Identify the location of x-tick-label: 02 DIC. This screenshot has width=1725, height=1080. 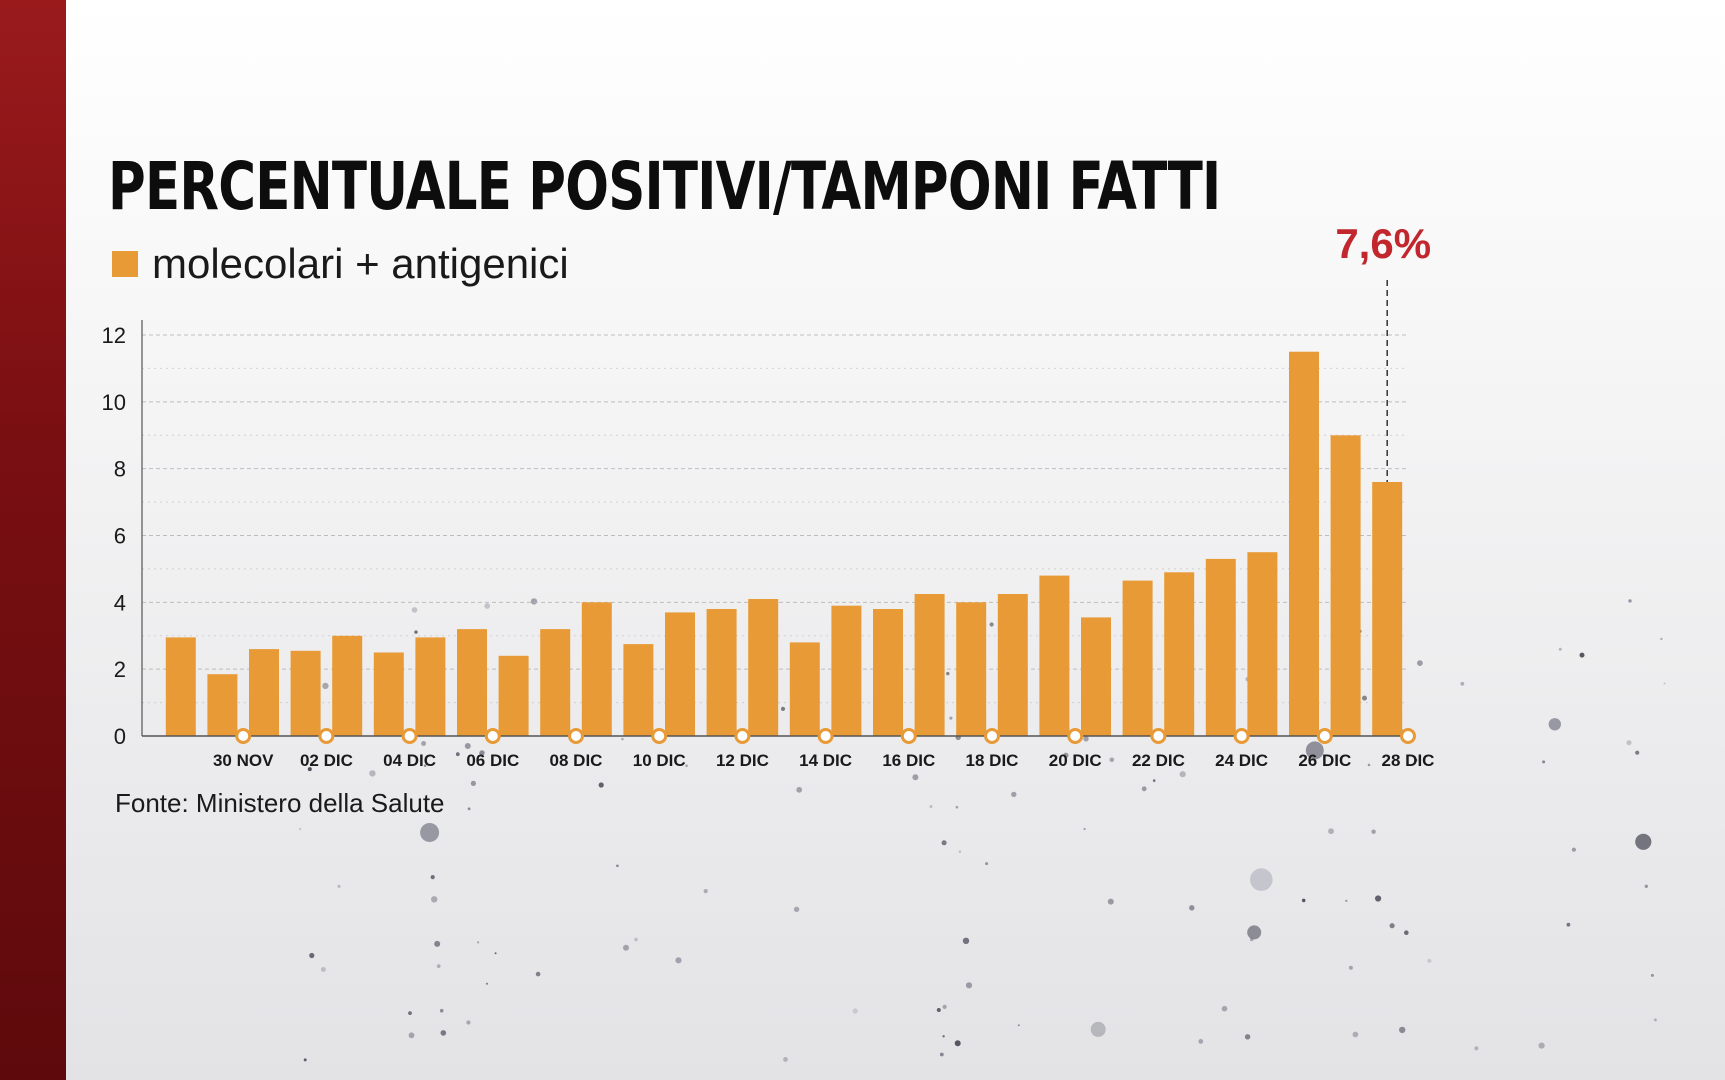
(326, 760).